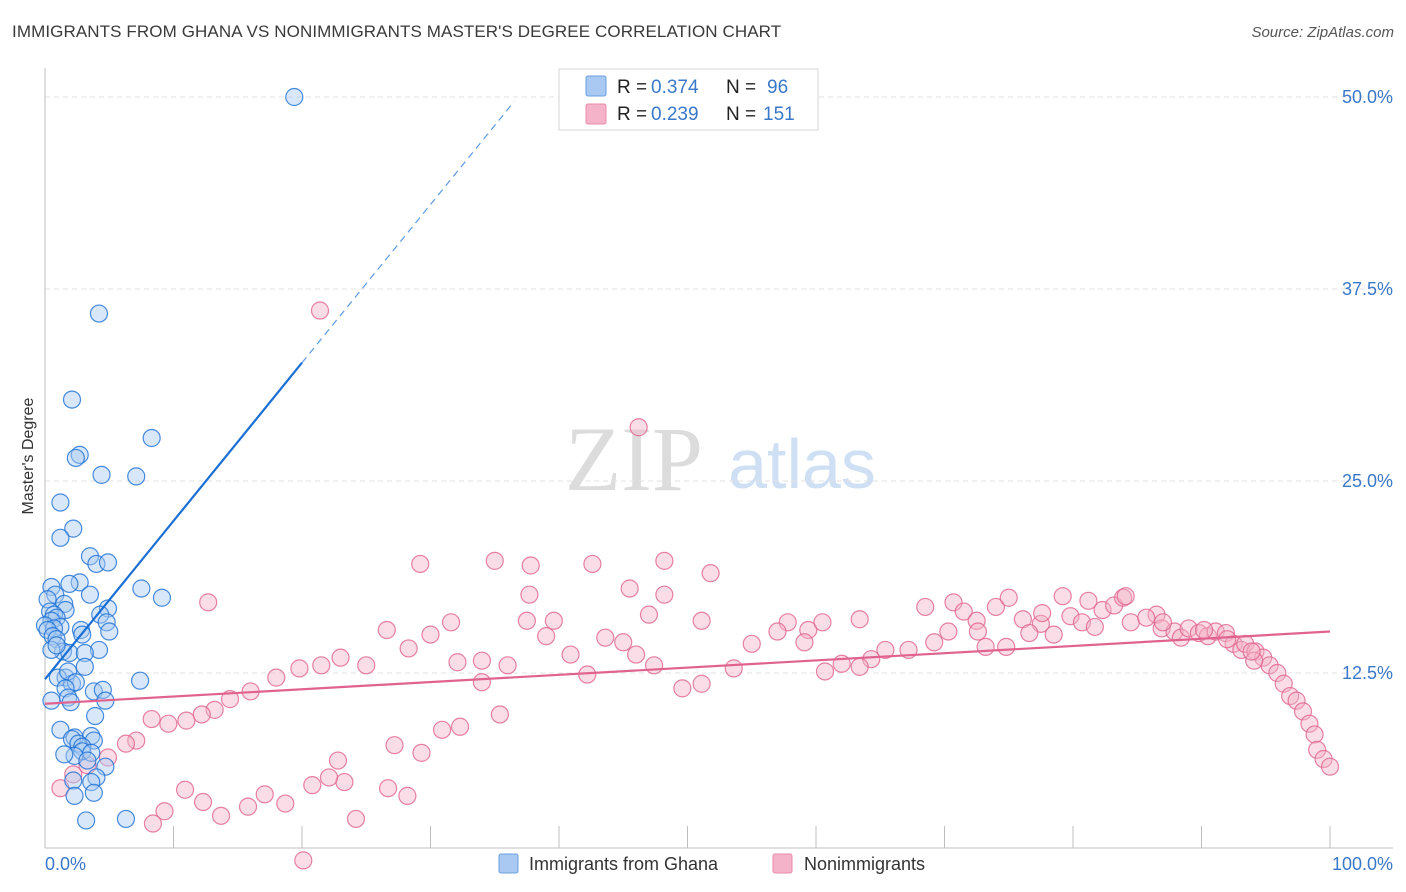  What do you see at coordinates (634, 459) in the screenshot?
I see `watermark-zip: ZIP` at bounding box center [634, 459].